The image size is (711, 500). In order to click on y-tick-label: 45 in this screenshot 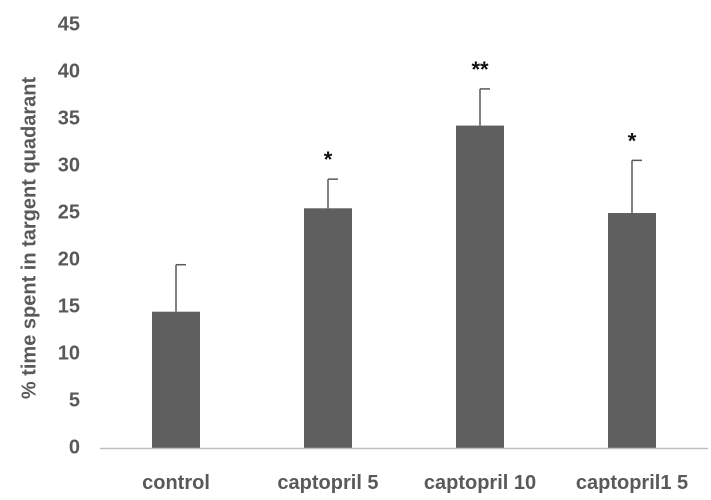, I will do `click(69, 24)`.